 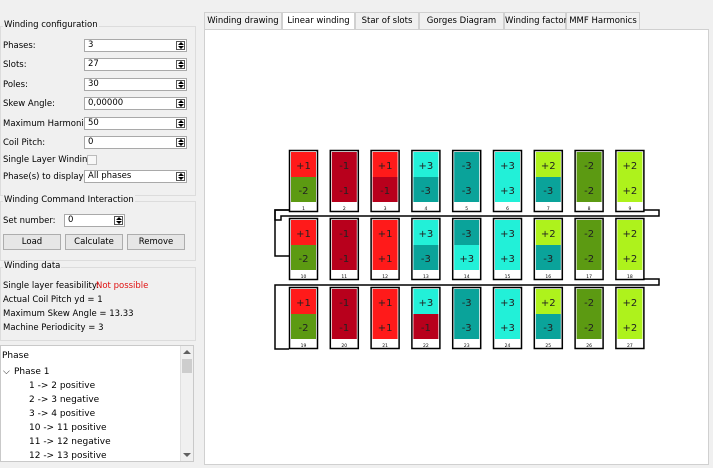 What do you see at coordinates (156, 242) in the screenshot?
I see `remove-button: Remove` at bounding box center [156, 242].